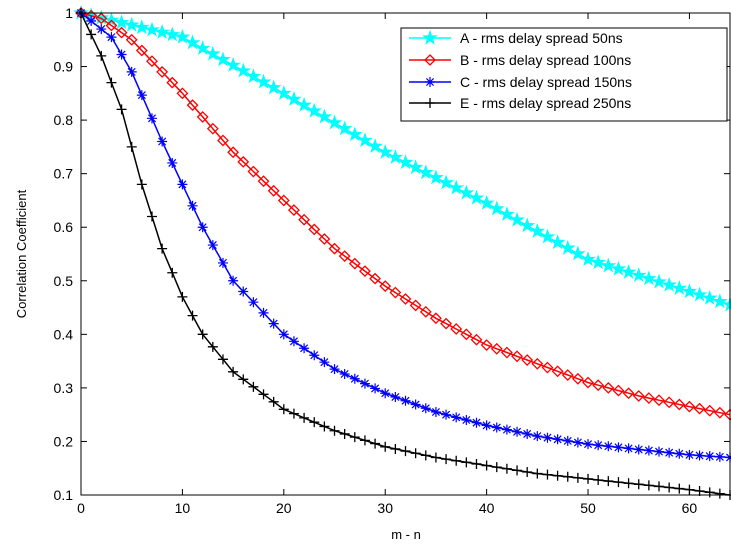  Describe the element at coordinates (64, 388) in the screenshot. I see `y-tick-label: 0.3` at that location.